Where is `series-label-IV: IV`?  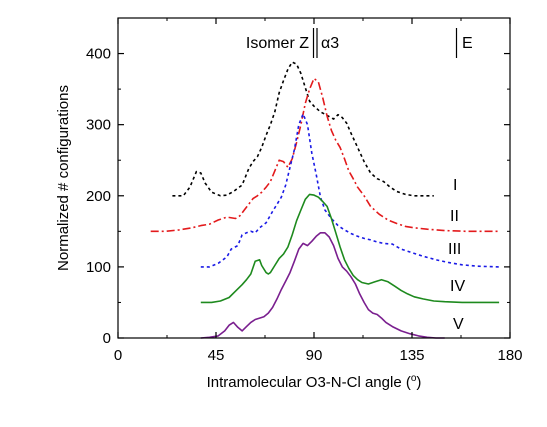 series-label-IV: IV is located at coordinates (457, 286).